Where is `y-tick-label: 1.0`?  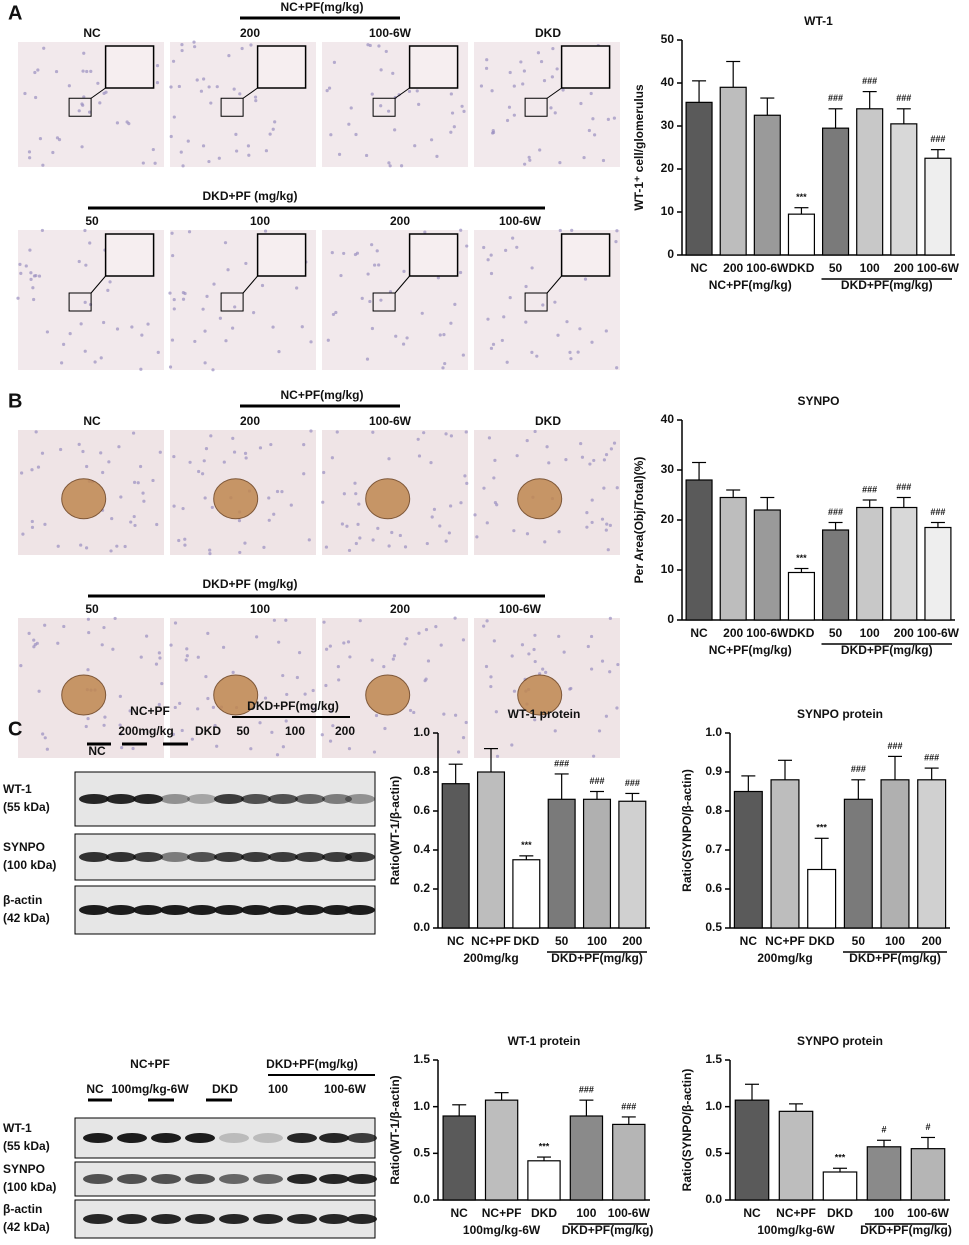
y-tick-label: 1.0 is located at coordinates (421, 1106).